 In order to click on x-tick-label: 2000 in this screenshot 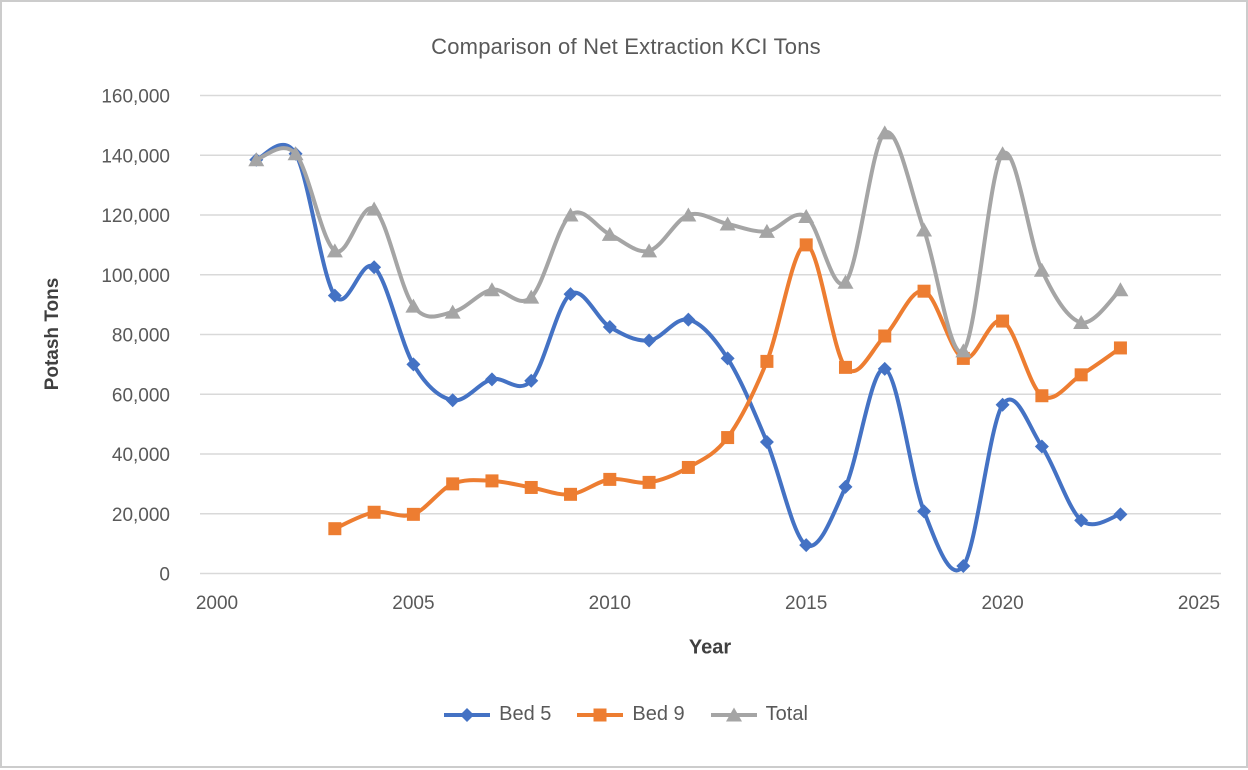, I will do `click(217, 603)`.